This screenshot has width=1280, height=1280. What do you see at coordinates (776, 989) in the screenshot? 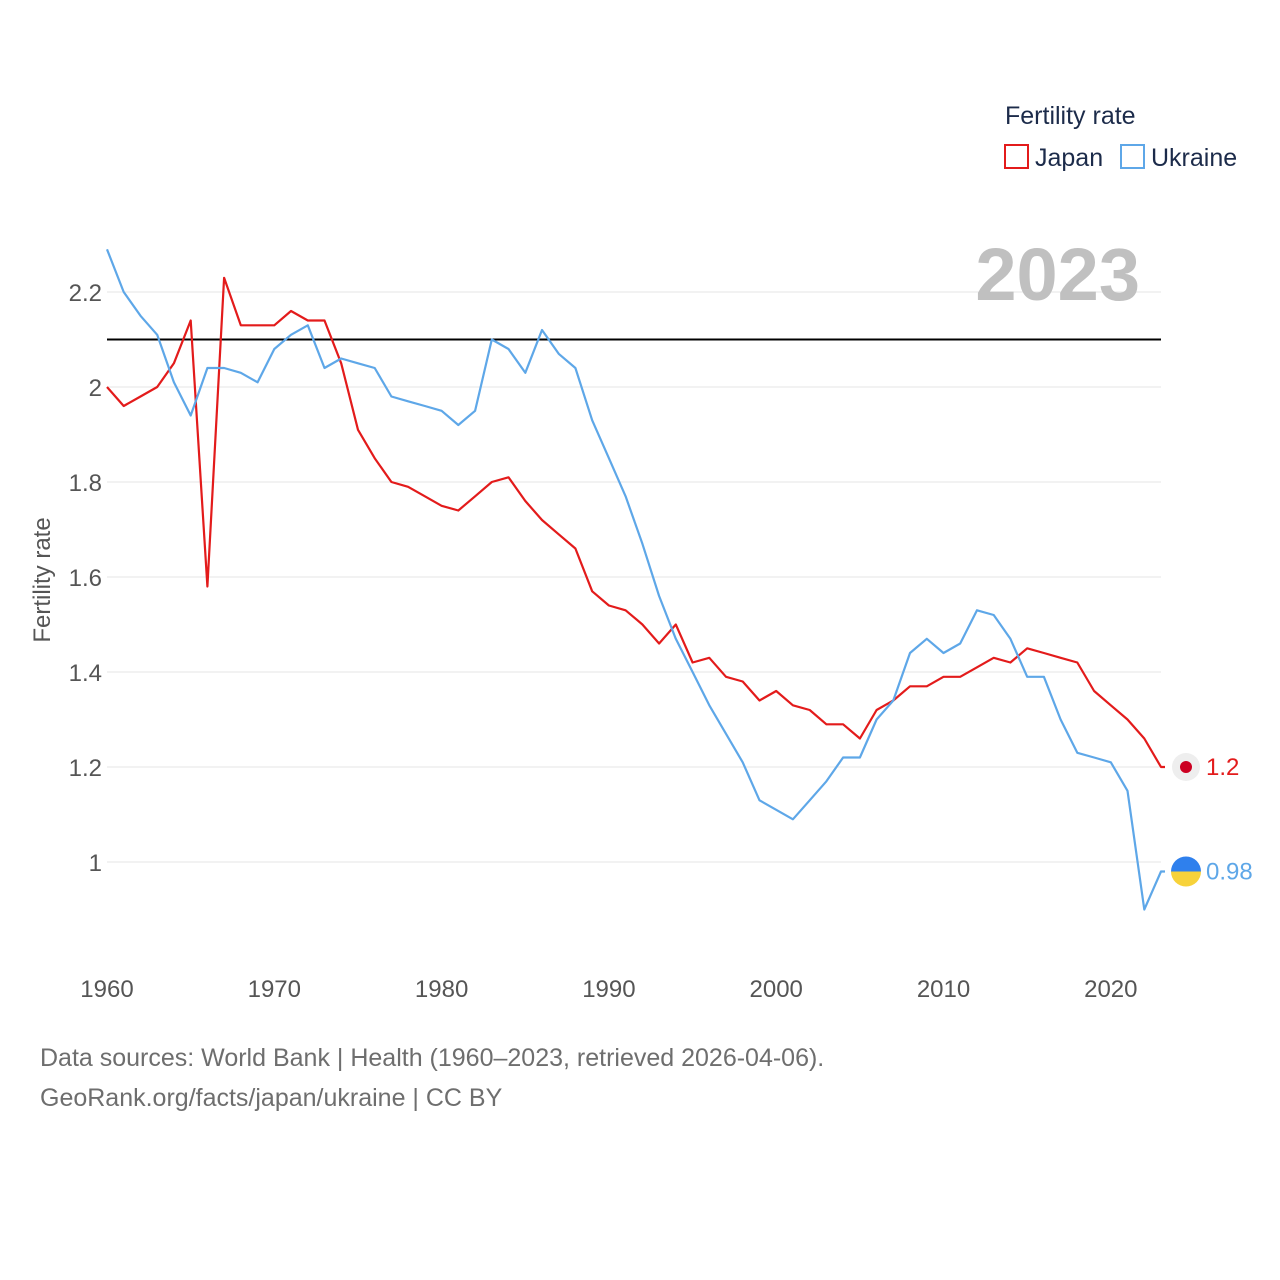
I see `x-tick-label: 2000` at bounding box center [776, 989].